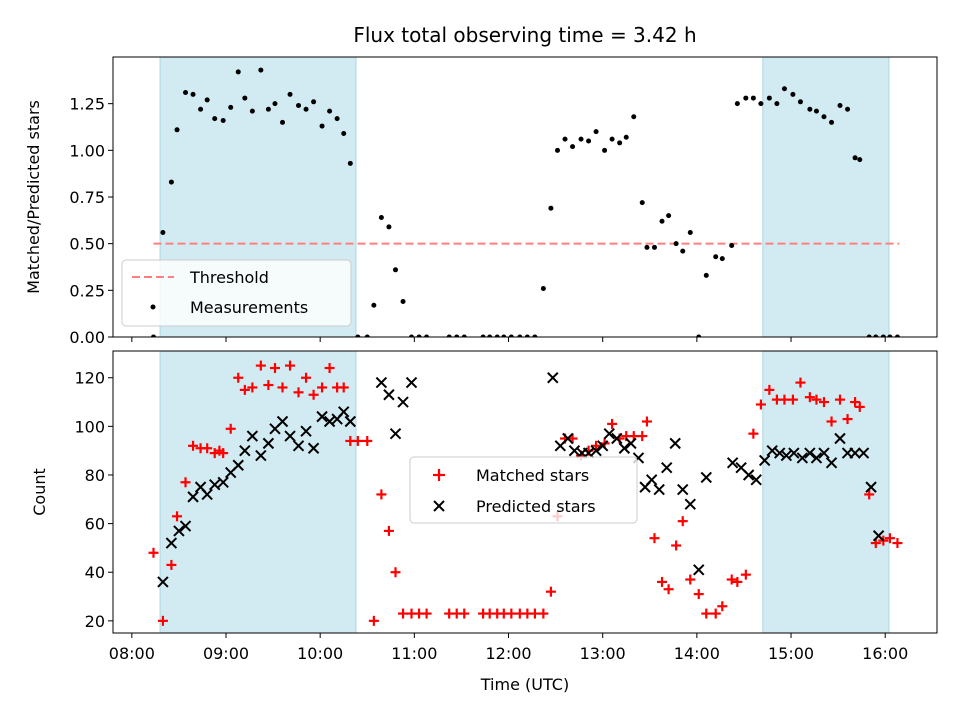 This screenshot has width=960, height=720. What do you see at coordinates (320, 653) in the screenshot?
I see `x-tick-label: 10:00` at bounding box center [320, 653].